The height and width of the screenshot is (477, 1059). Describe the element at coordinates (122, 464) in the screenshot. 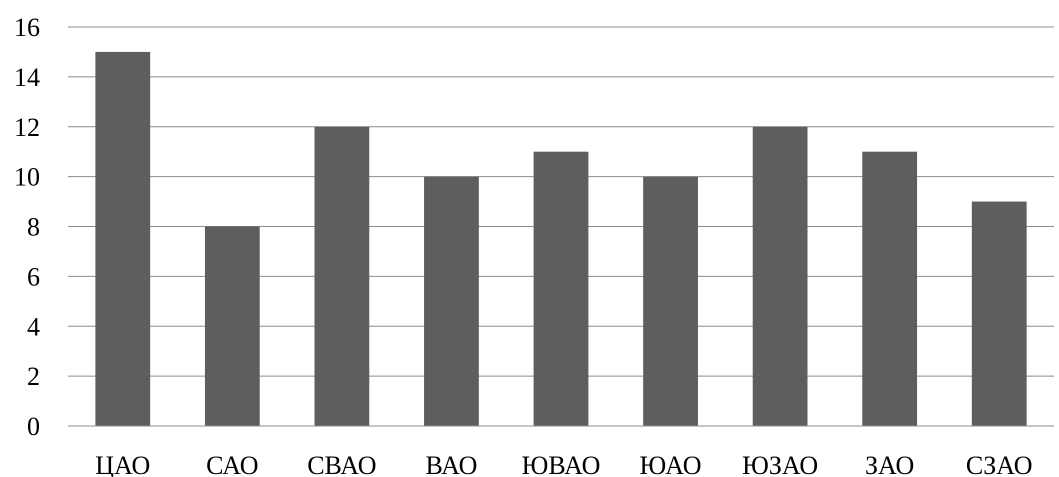

I see `x-category-label: ЦАО` at that location.